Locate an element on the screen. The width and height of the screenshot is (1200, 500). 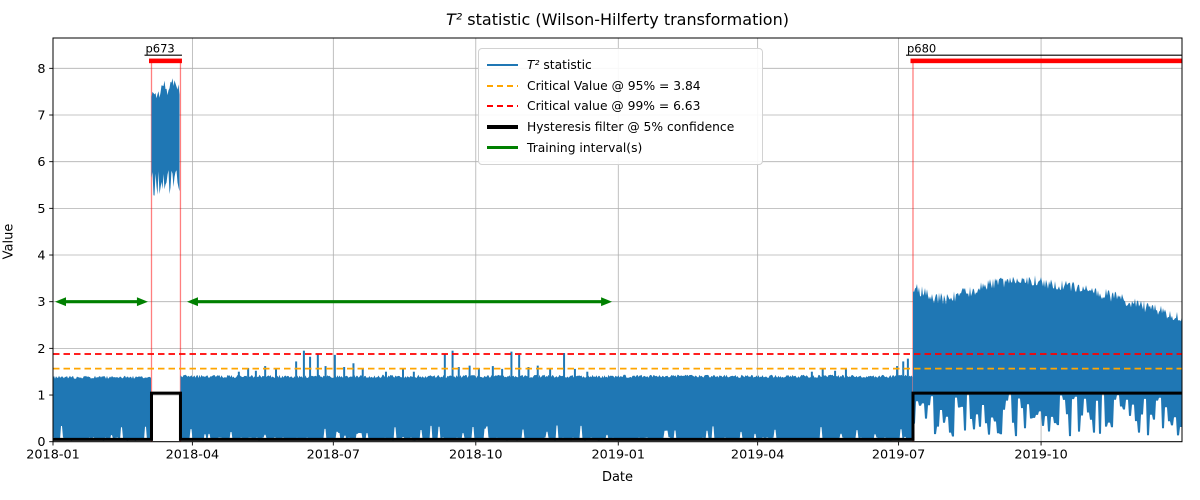
legend-swatch-critical-95-line is located at coordinates (502, 85).